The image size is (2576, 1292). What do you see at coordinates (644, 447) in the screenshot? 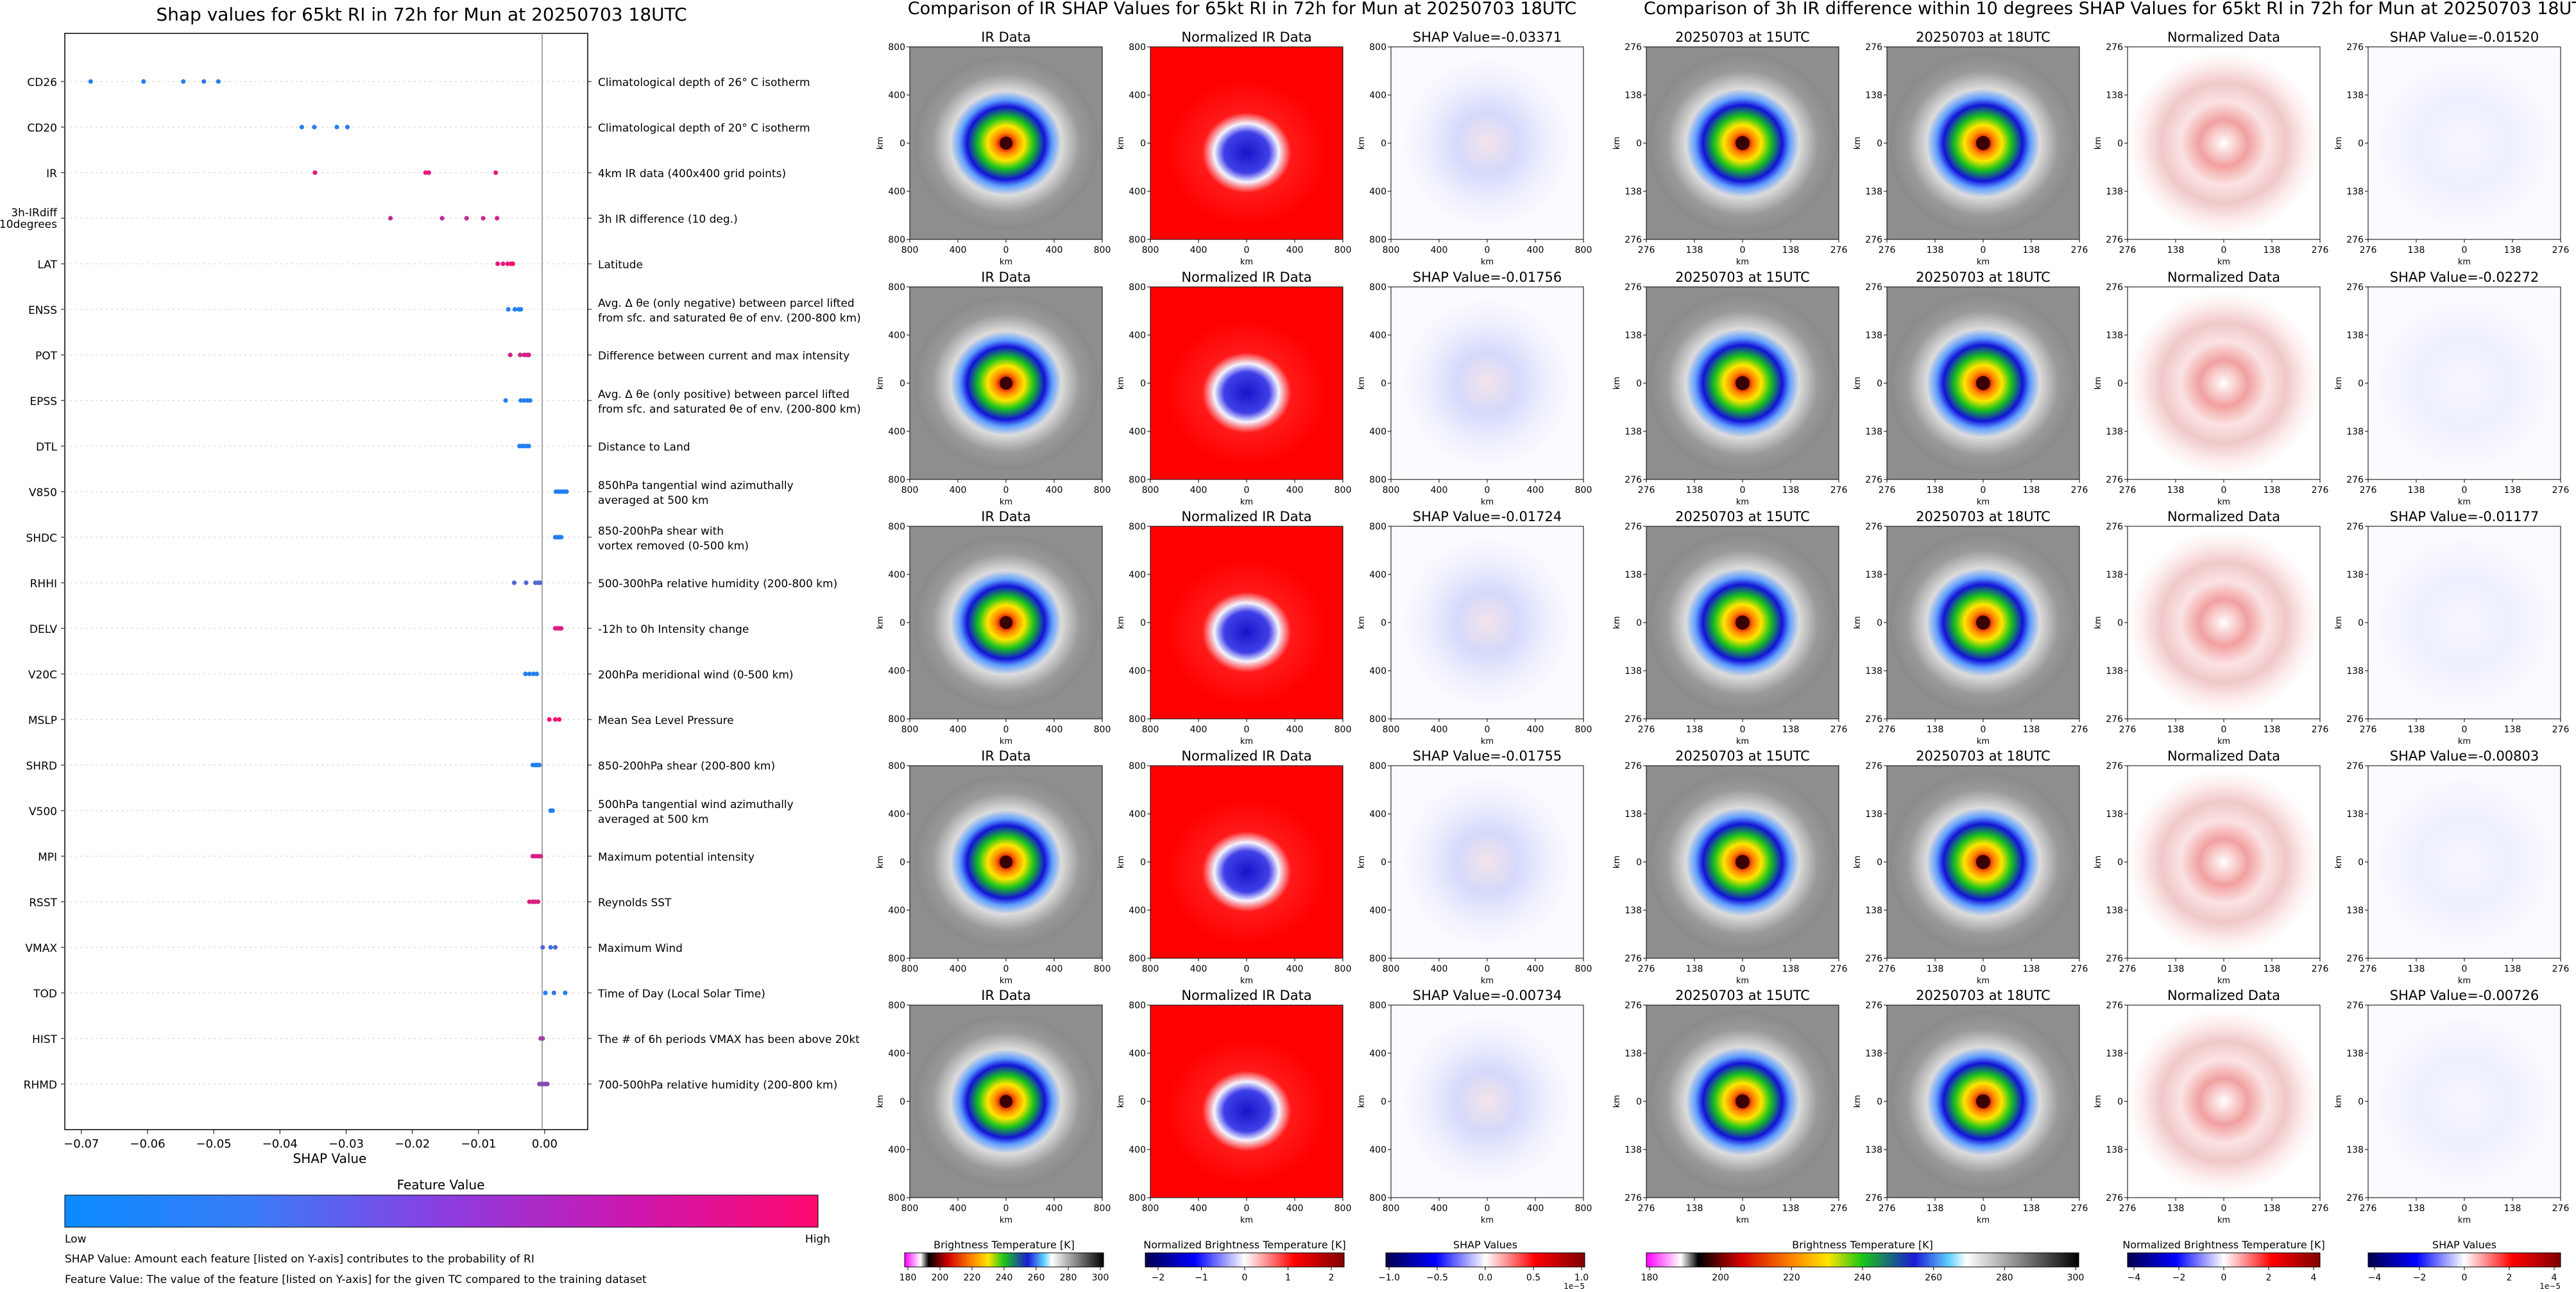
I see `feature-description: Distance to Land` at bounding box center [644, 447].